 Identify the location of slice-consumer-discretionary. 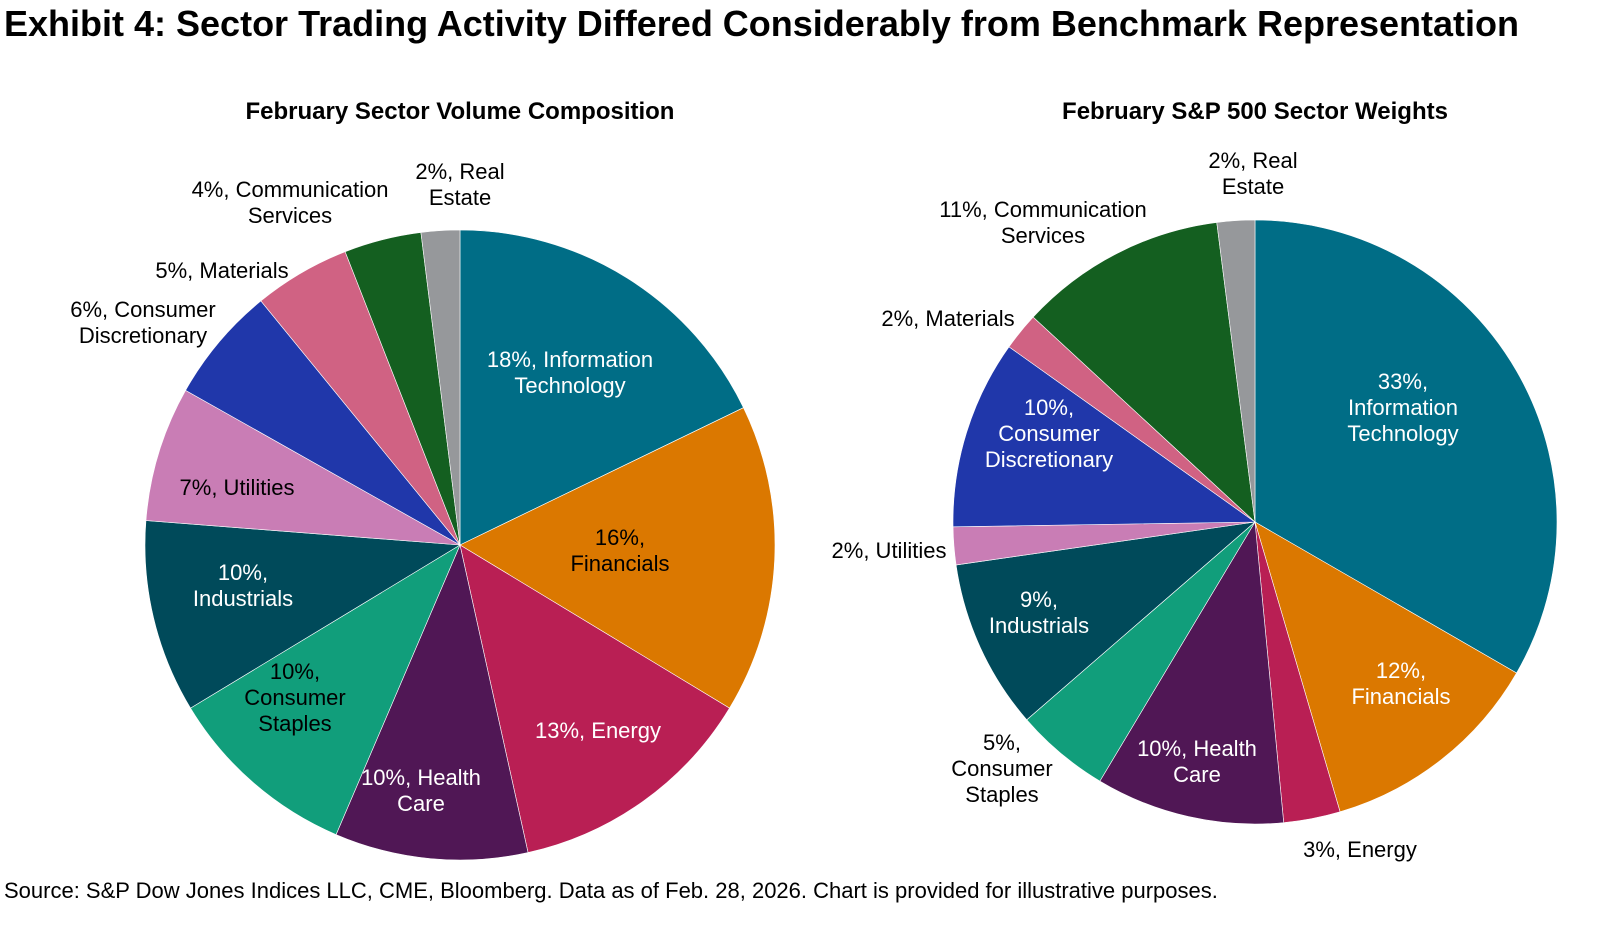
(1104, 437).